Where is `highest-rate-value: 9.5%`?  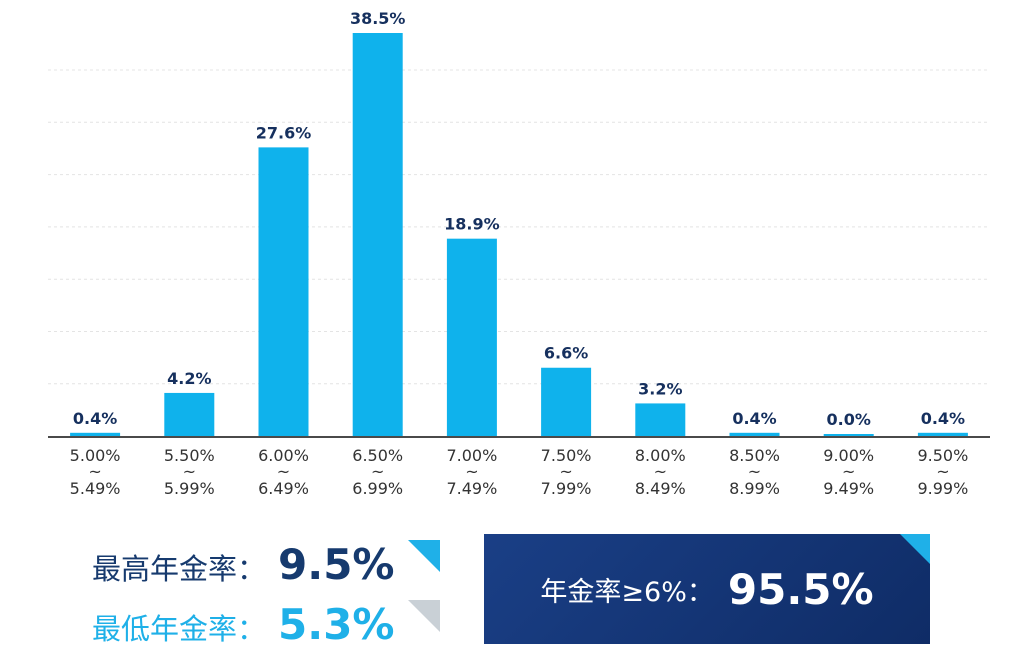 highest-rate-value: 9.5% is located at coordinates (336, 564).